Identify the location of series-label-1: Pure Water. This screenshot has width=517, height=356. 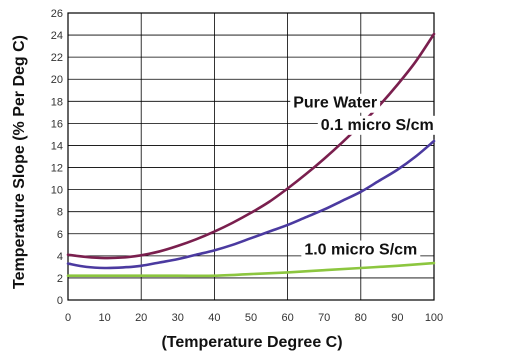
(335, 103).